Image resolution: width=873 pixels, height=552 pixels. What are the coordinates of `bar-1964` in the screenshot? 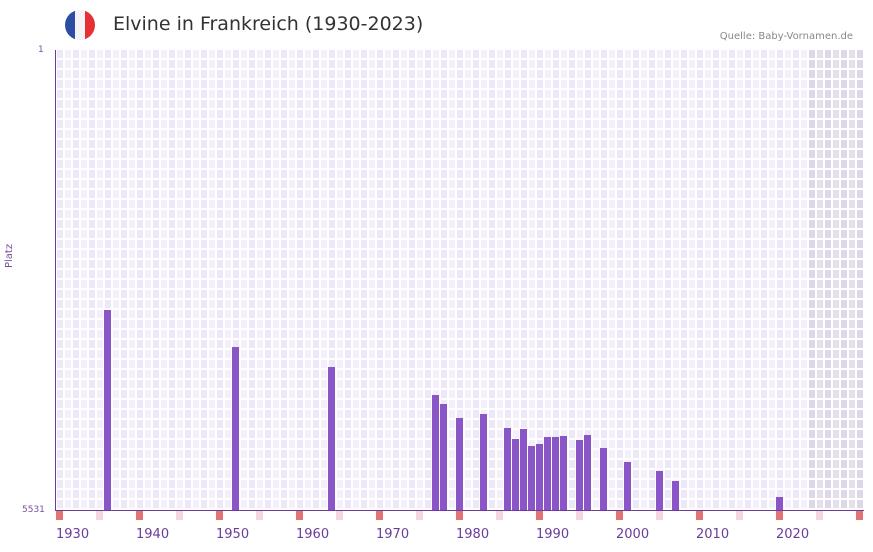 It's located at (331, 438).